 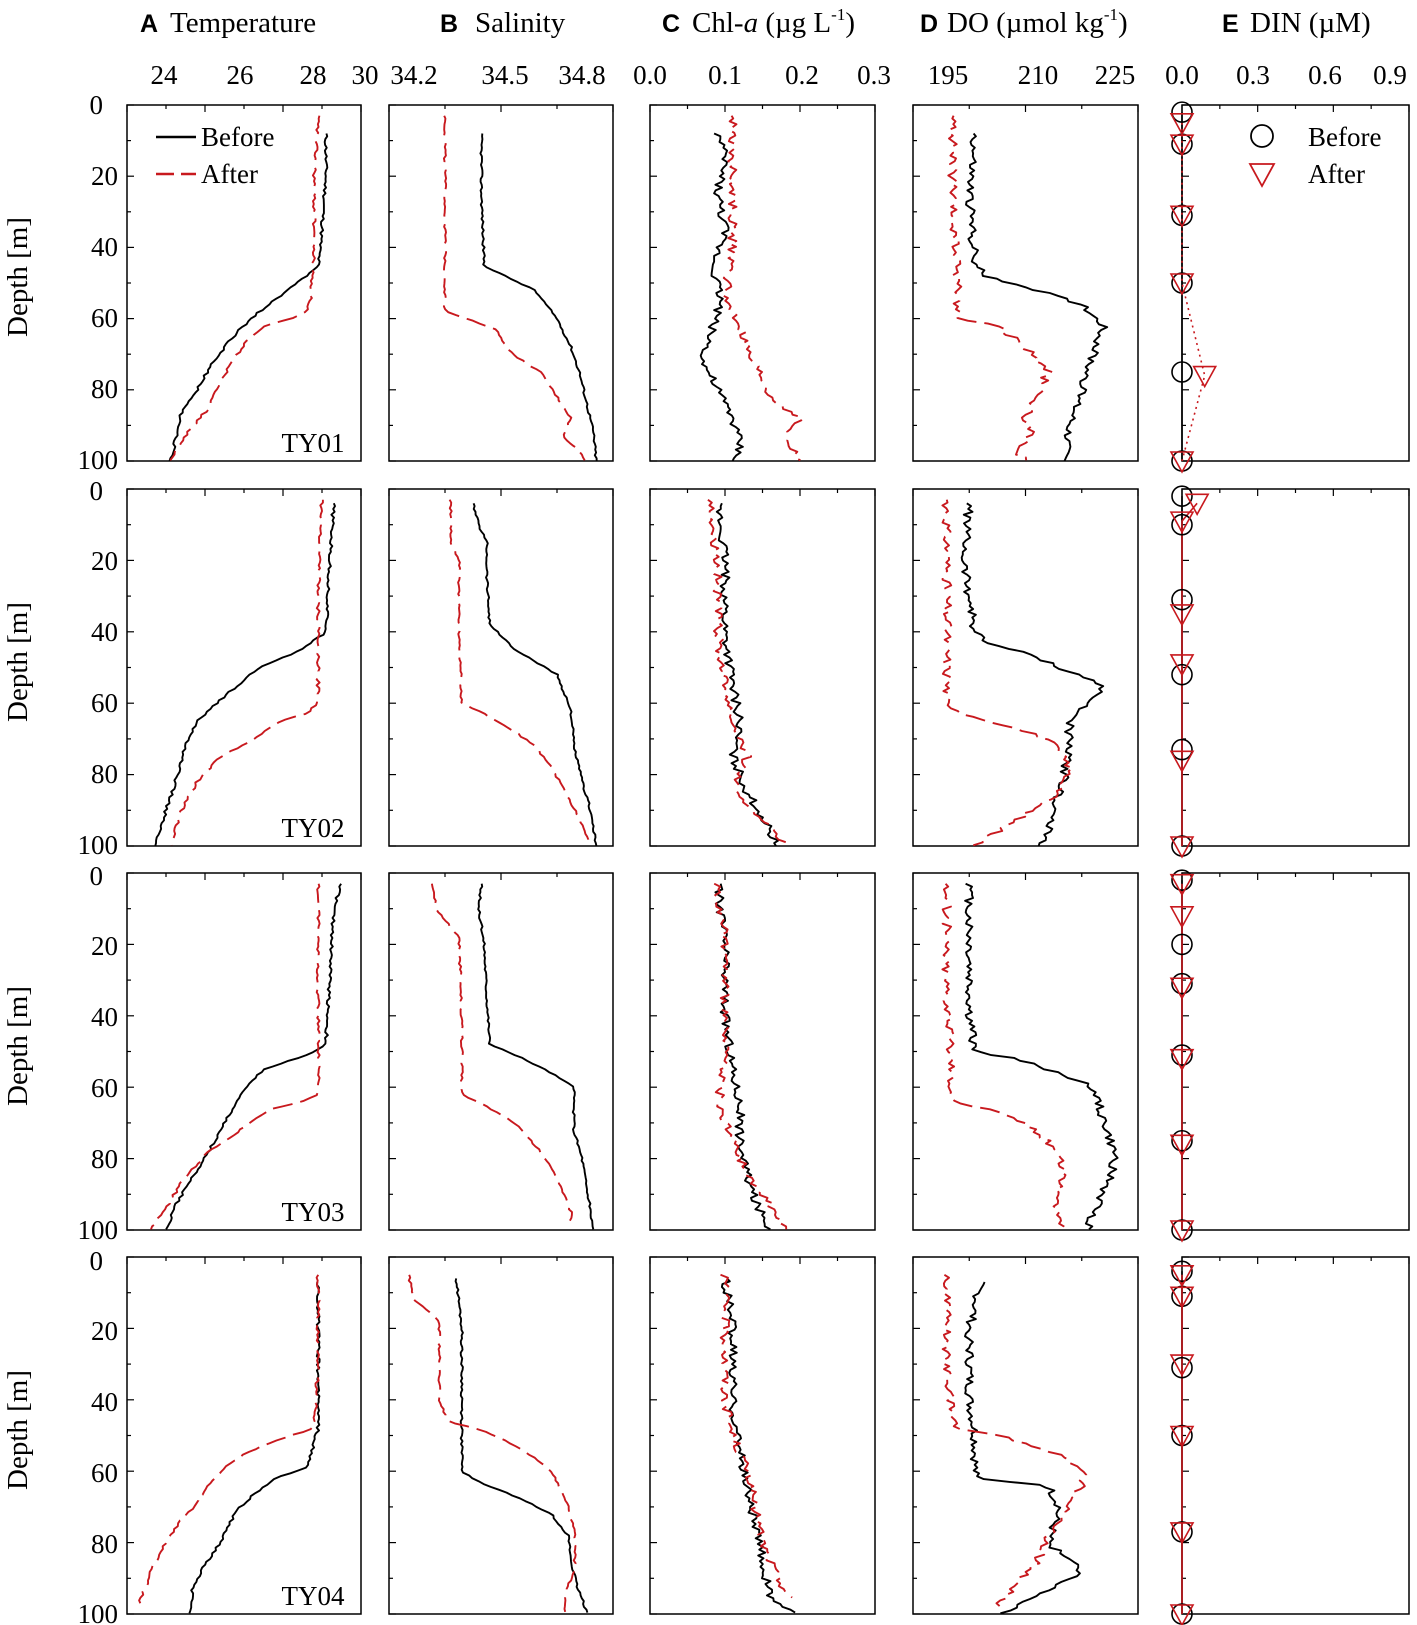 I want to click on x-tick-label-e-0-6: 0.6, so click(x=1325, y=75).